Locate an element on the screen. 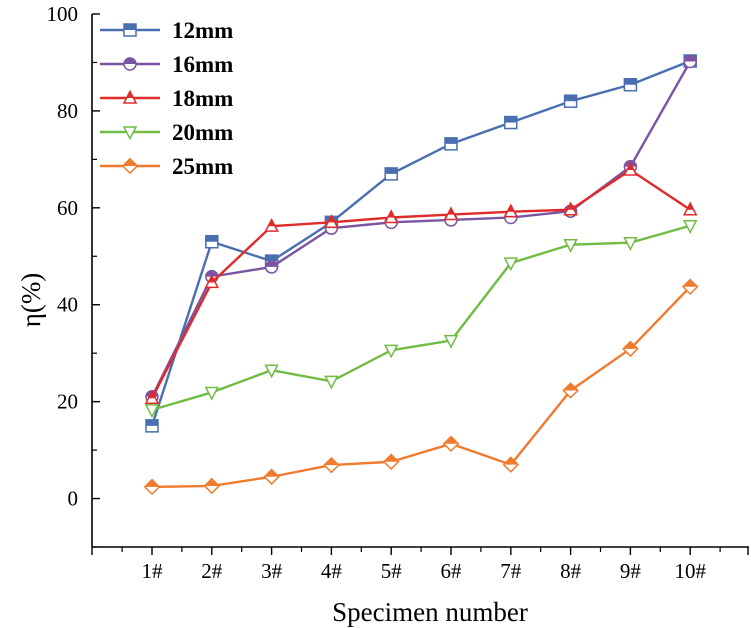 The height and width of the screenshot is (628, 751). data-point-18mm-7-fill is located at coordinates (511, 208).